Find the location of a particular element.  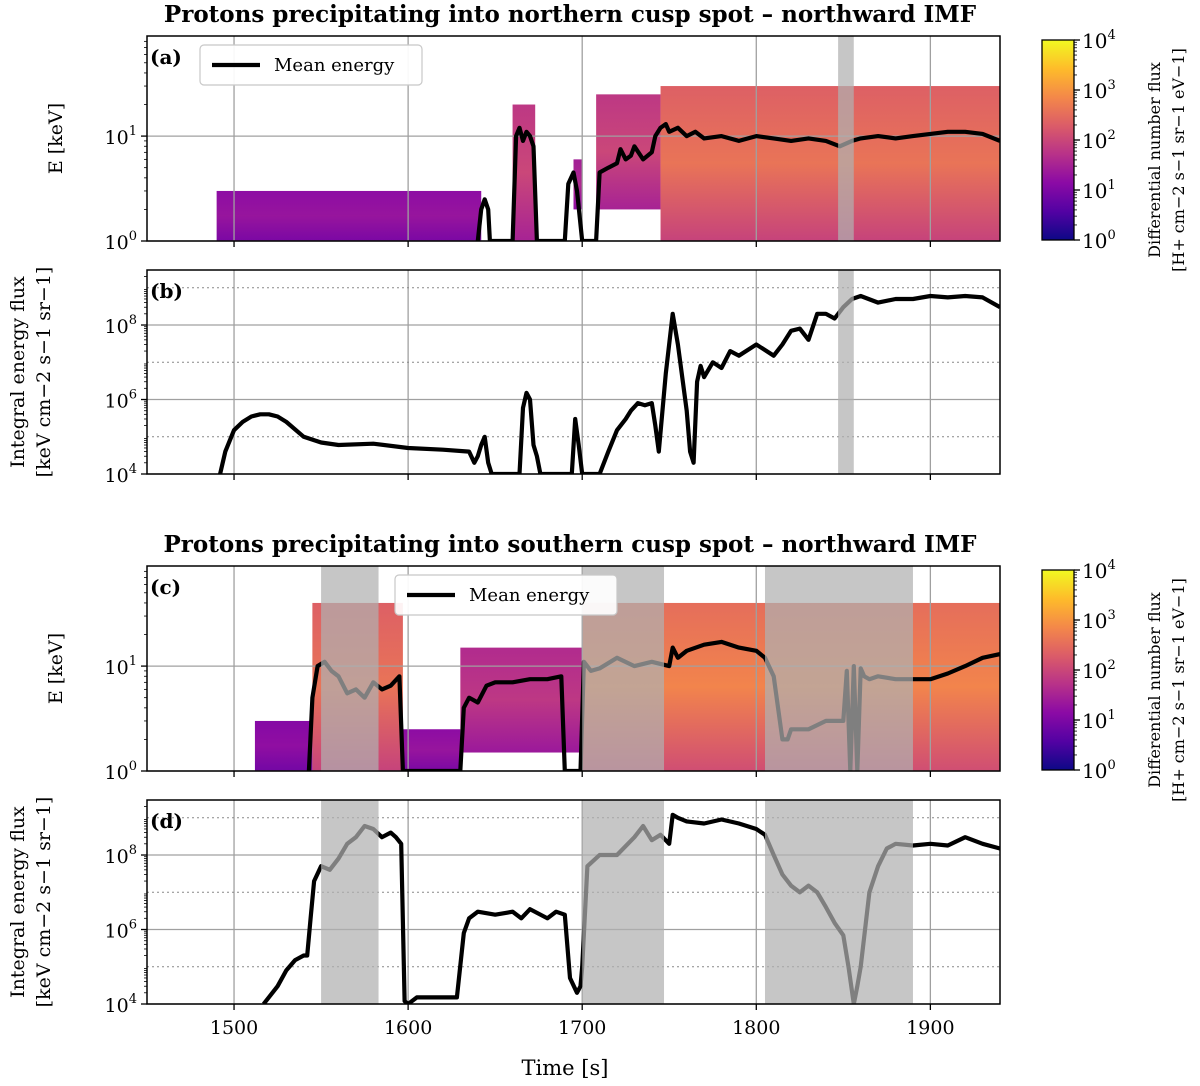

panel-label: (a) is located at coordinates (166, 57).